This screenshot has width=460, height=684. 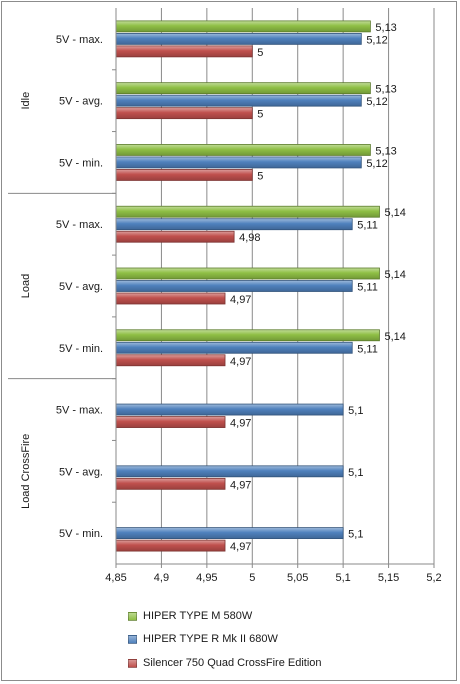 What do you see at coordinates (297, 578) in the screenshot?
I see `x-tick-label: 5,05` at bounding box center [297, 578].